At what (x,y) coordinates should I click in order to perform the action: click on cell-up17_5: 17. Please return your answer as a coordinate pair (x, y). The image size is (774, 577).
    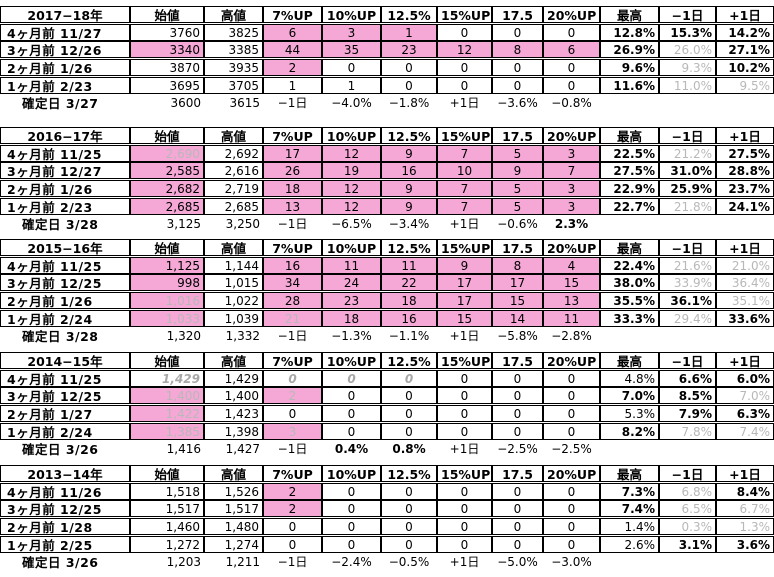
    Looking at the image, I should click on (517, 283).